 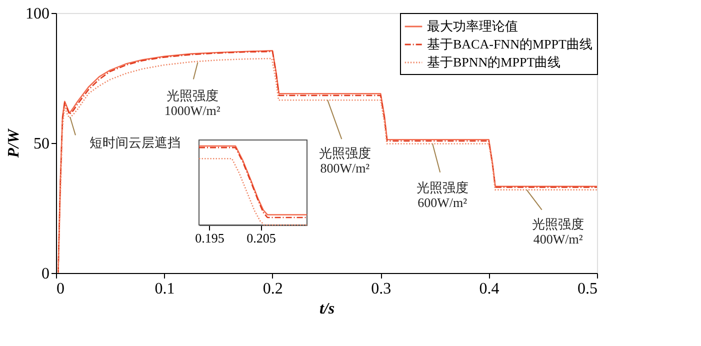 I want to click on x-tick-label: 0.2, so click(x=272, y=289).